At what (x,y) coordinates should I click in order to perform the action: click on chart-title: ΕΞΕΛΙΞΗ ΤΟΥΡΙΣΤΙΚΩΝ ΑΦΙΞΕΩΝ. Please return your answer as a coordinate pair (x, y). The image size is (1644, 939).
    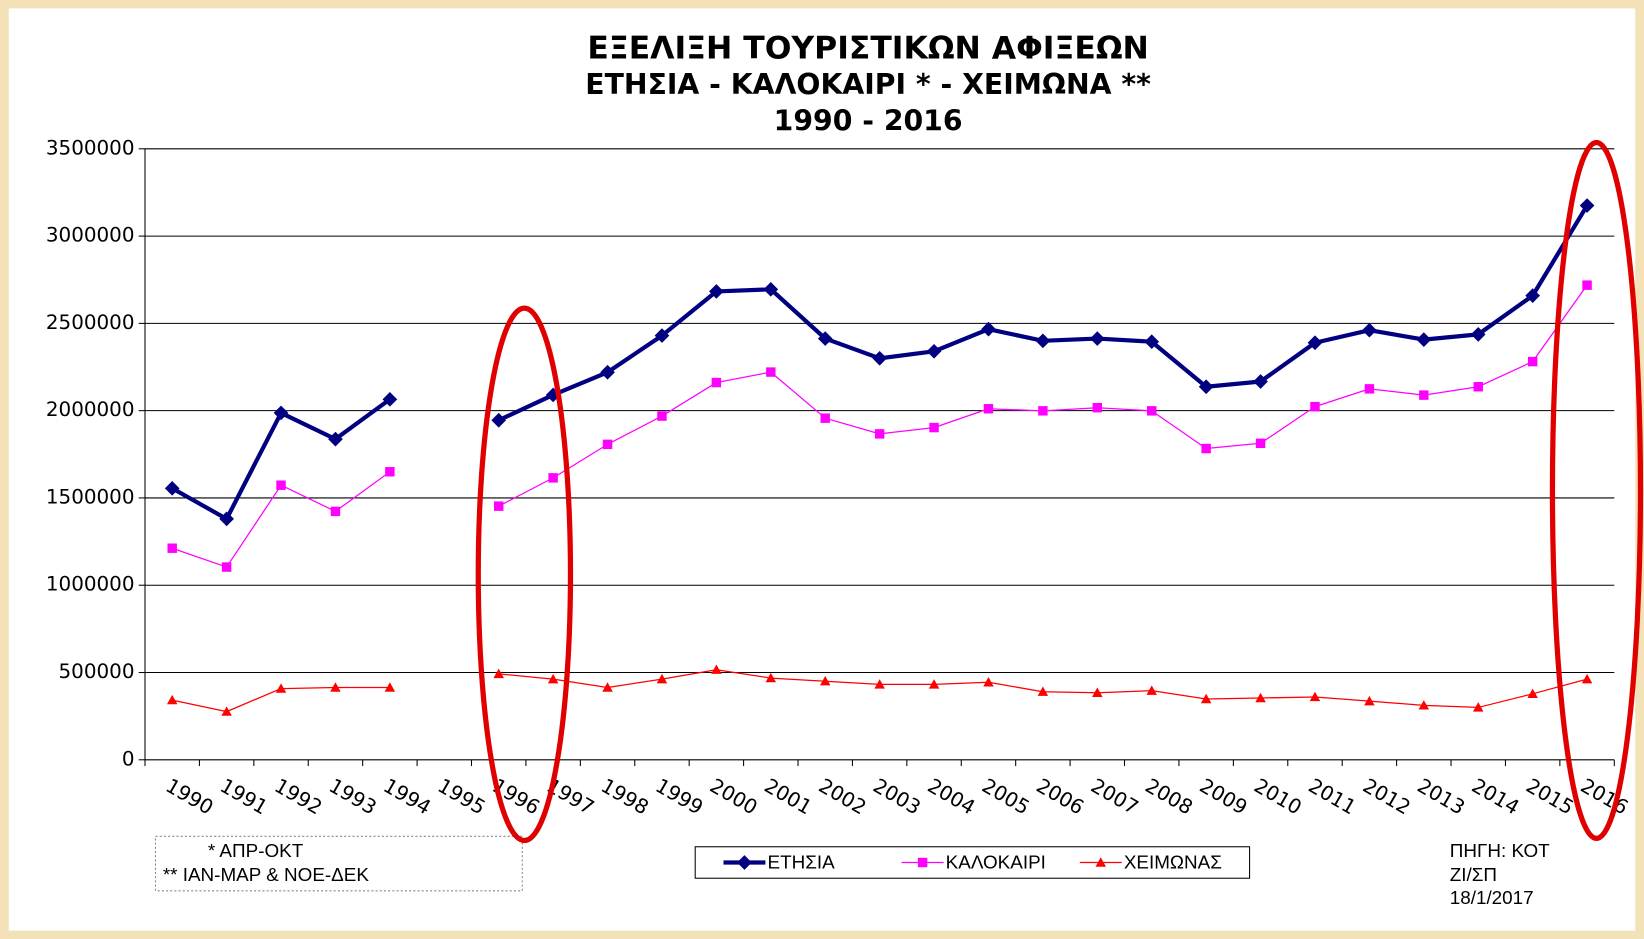
    Looking at the image, I should click on (867, 48).